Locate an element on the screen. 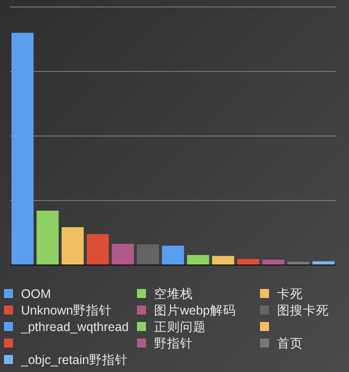 This screenshot has height=372, width=349. legend-label: 图片webp解码 is located at coordinates (195, 311).